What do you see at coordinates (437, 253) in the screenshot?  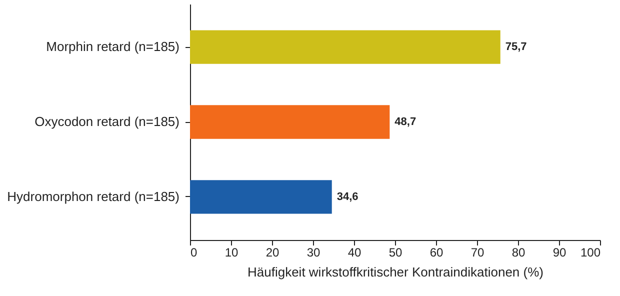 I see `x-tick-label: 60` at bounding box center [437, 253].